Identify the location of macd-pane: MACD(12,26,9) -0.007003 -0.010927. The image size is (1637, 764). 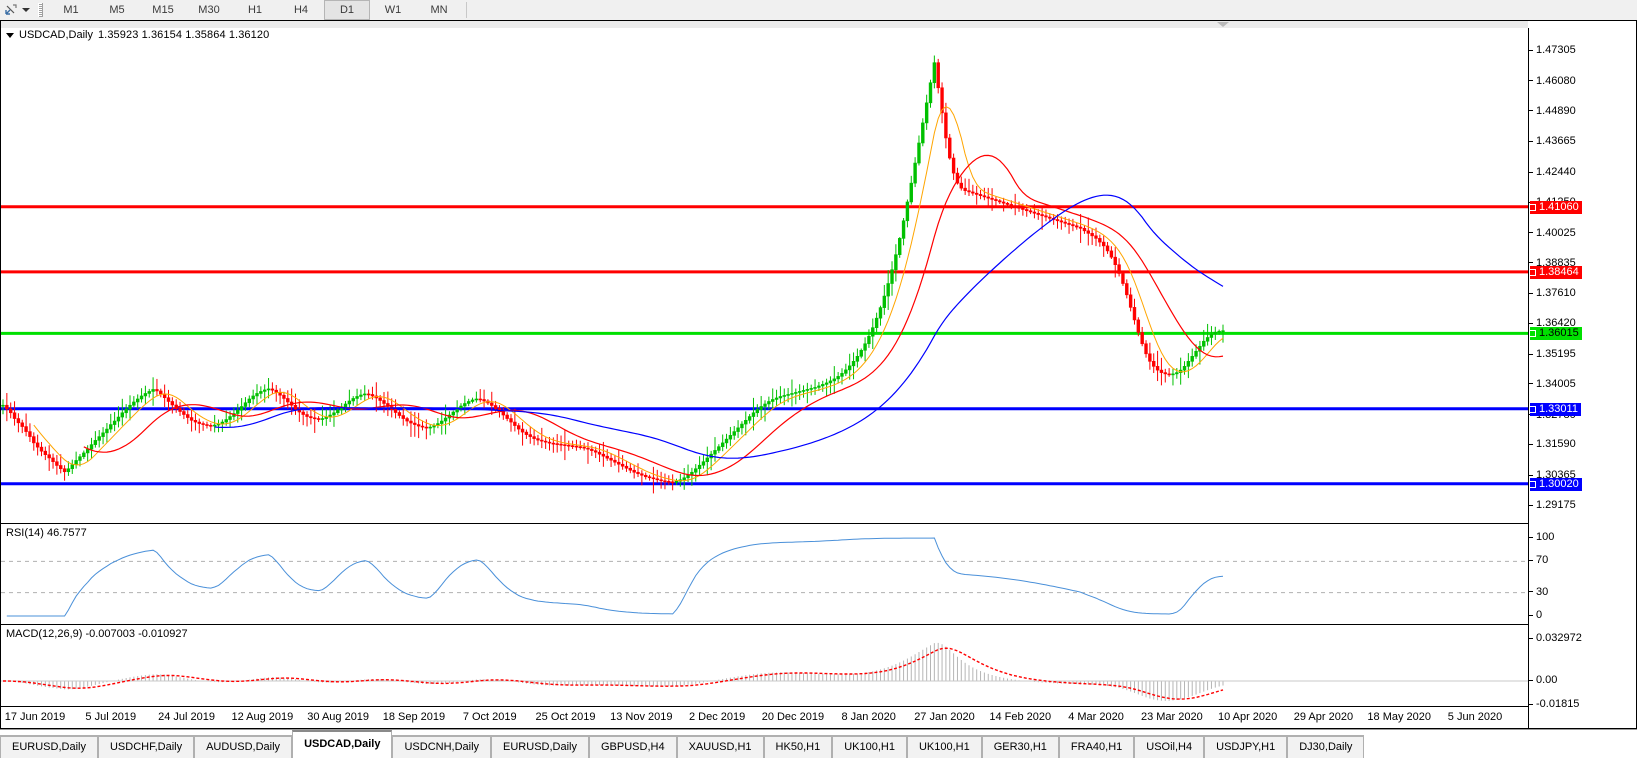
(764, 665).